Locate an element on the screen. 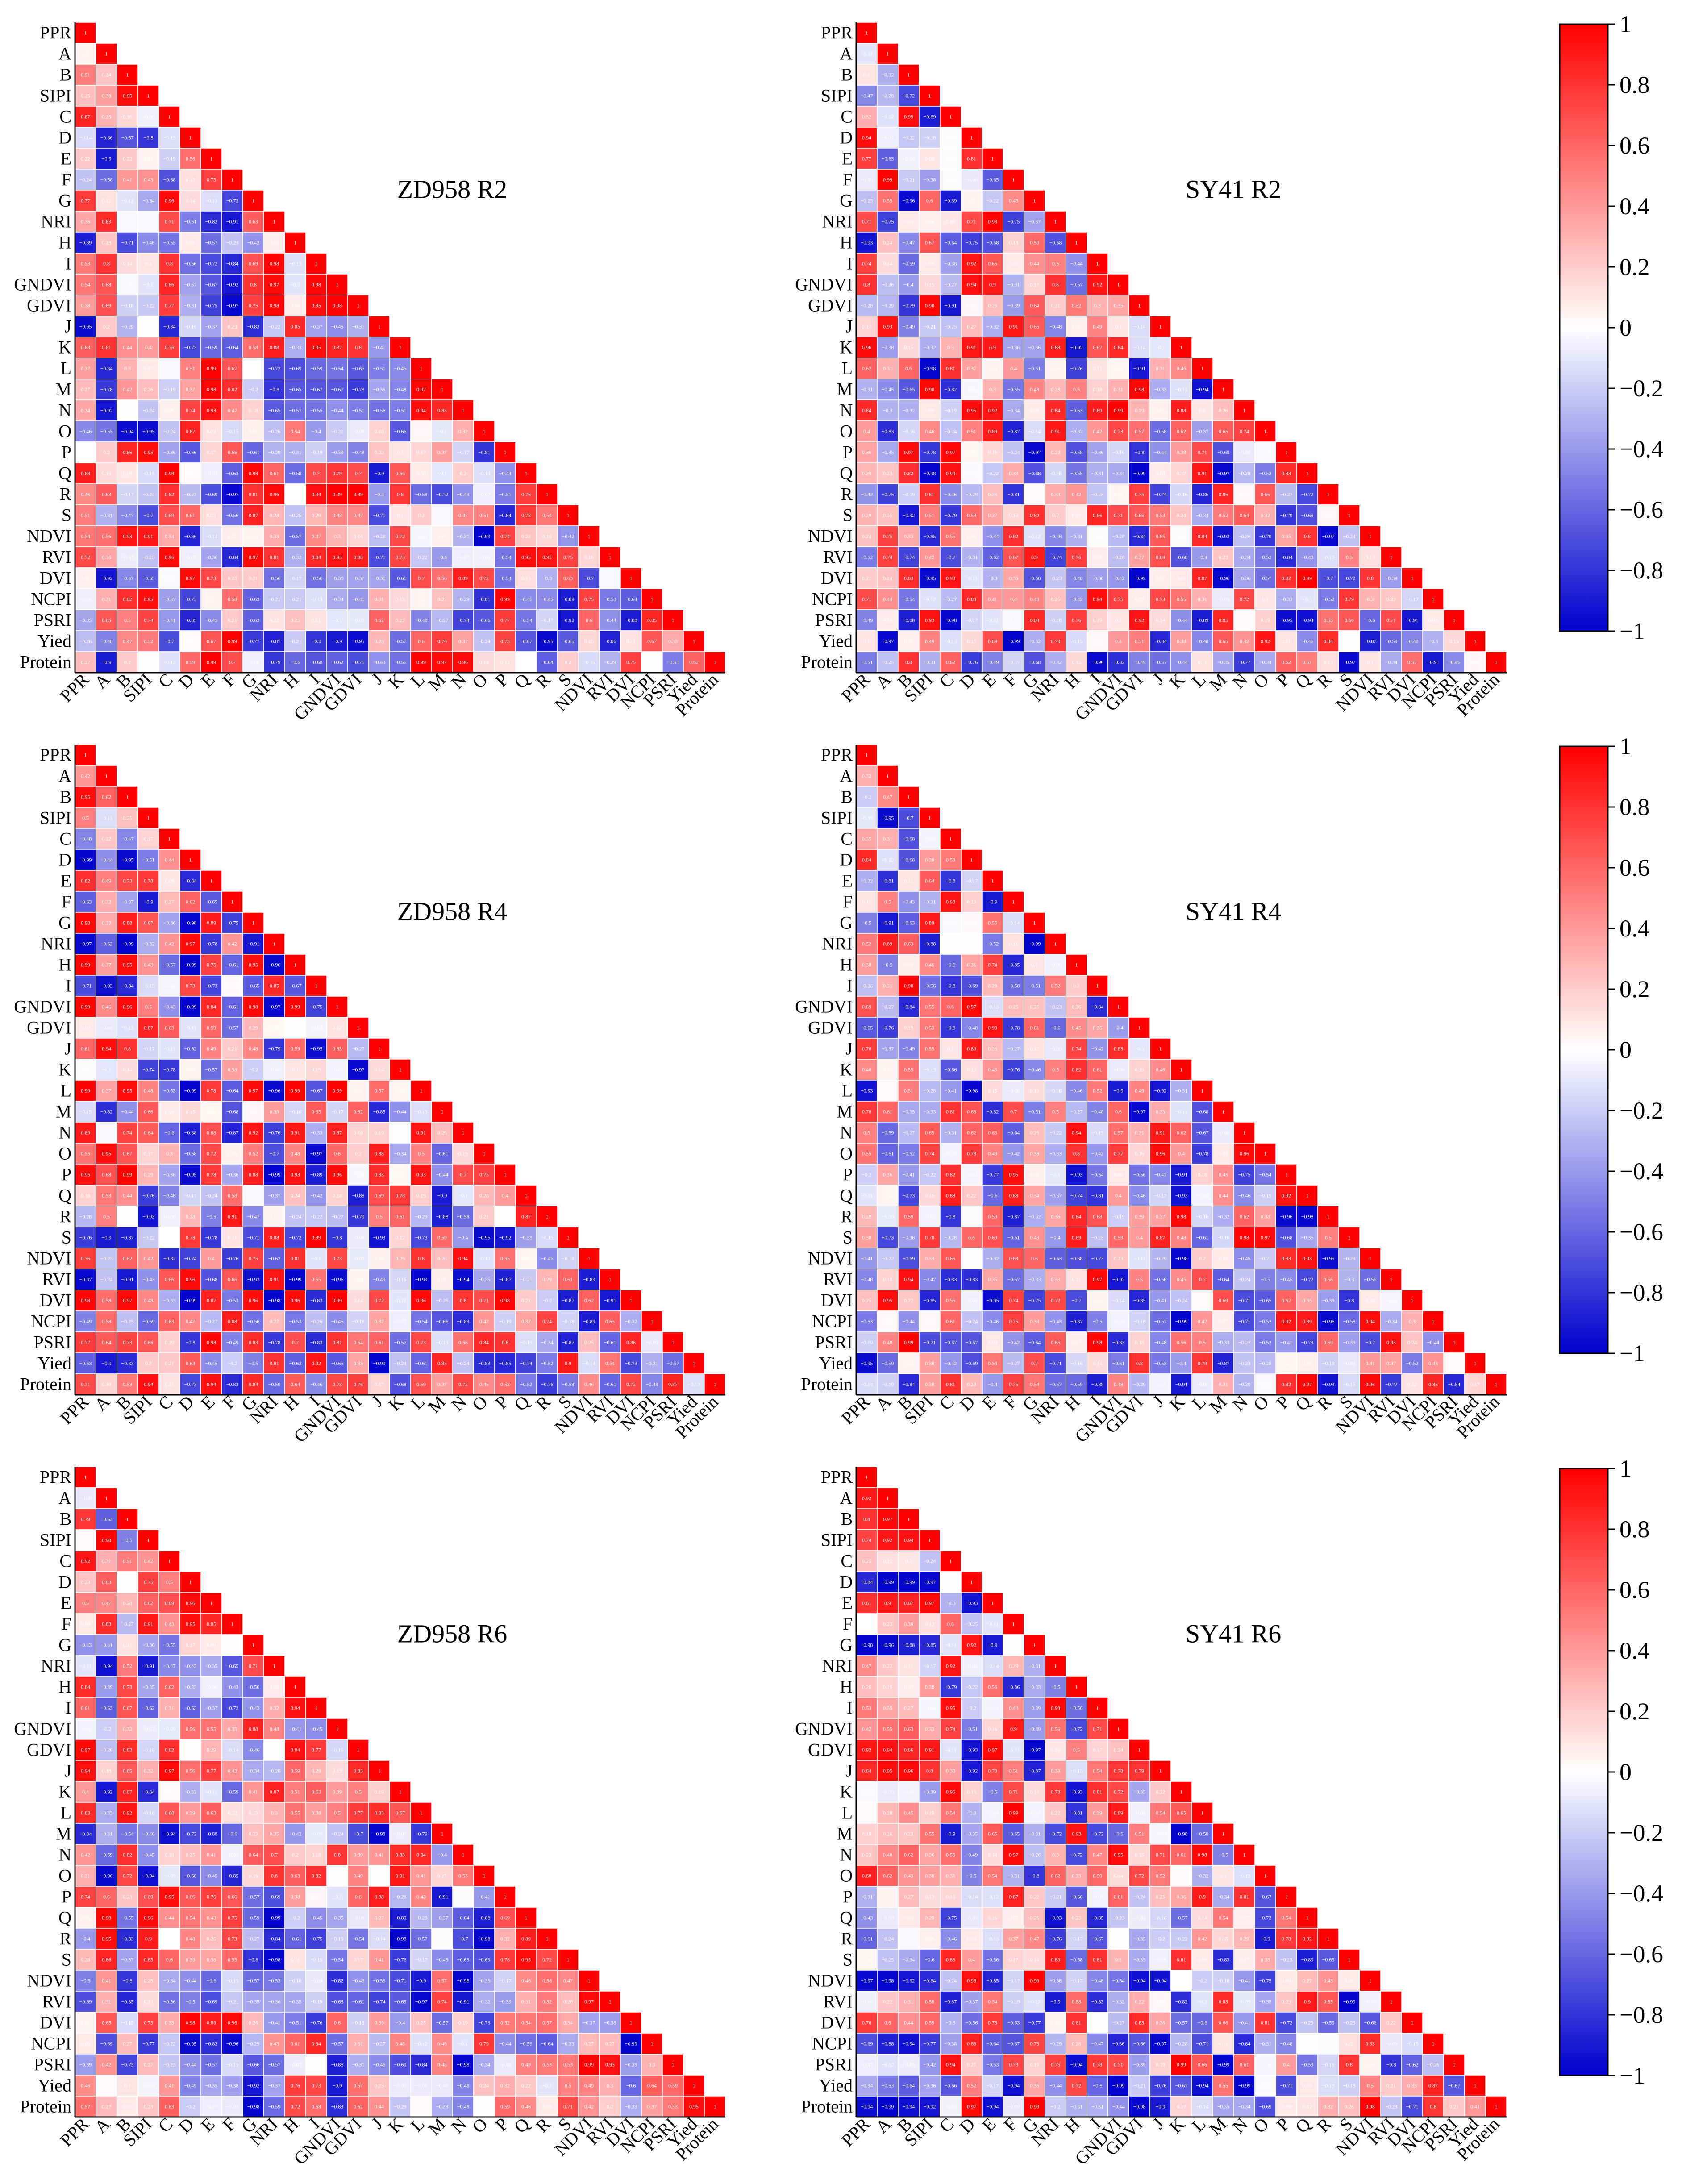 The image size is (1707, 2184). cell-value-label: 0.11 is located at coordinates (169, 1384).